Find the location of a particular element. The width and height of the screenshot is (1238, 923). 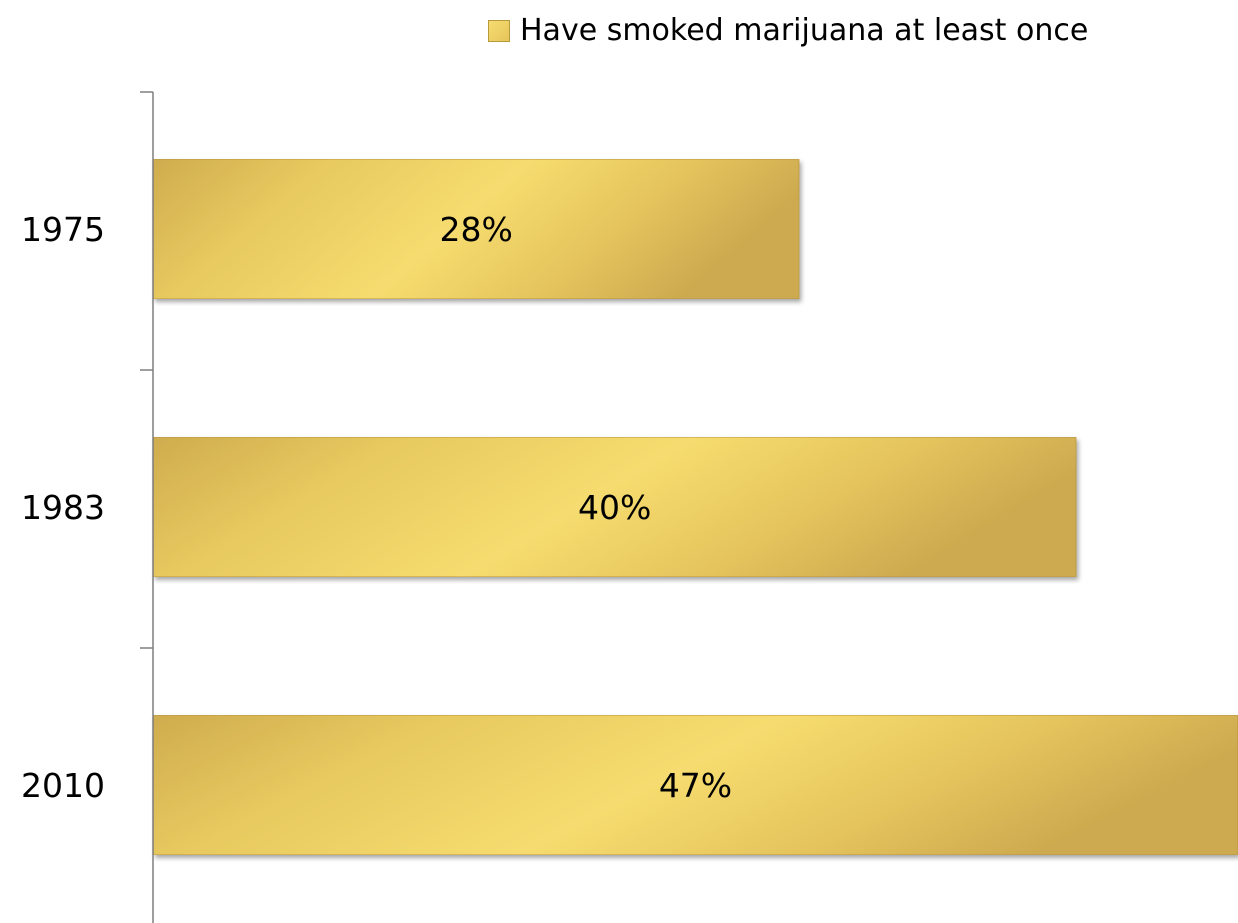

data-label-1975: 28% is located at coordinates (476, 229).